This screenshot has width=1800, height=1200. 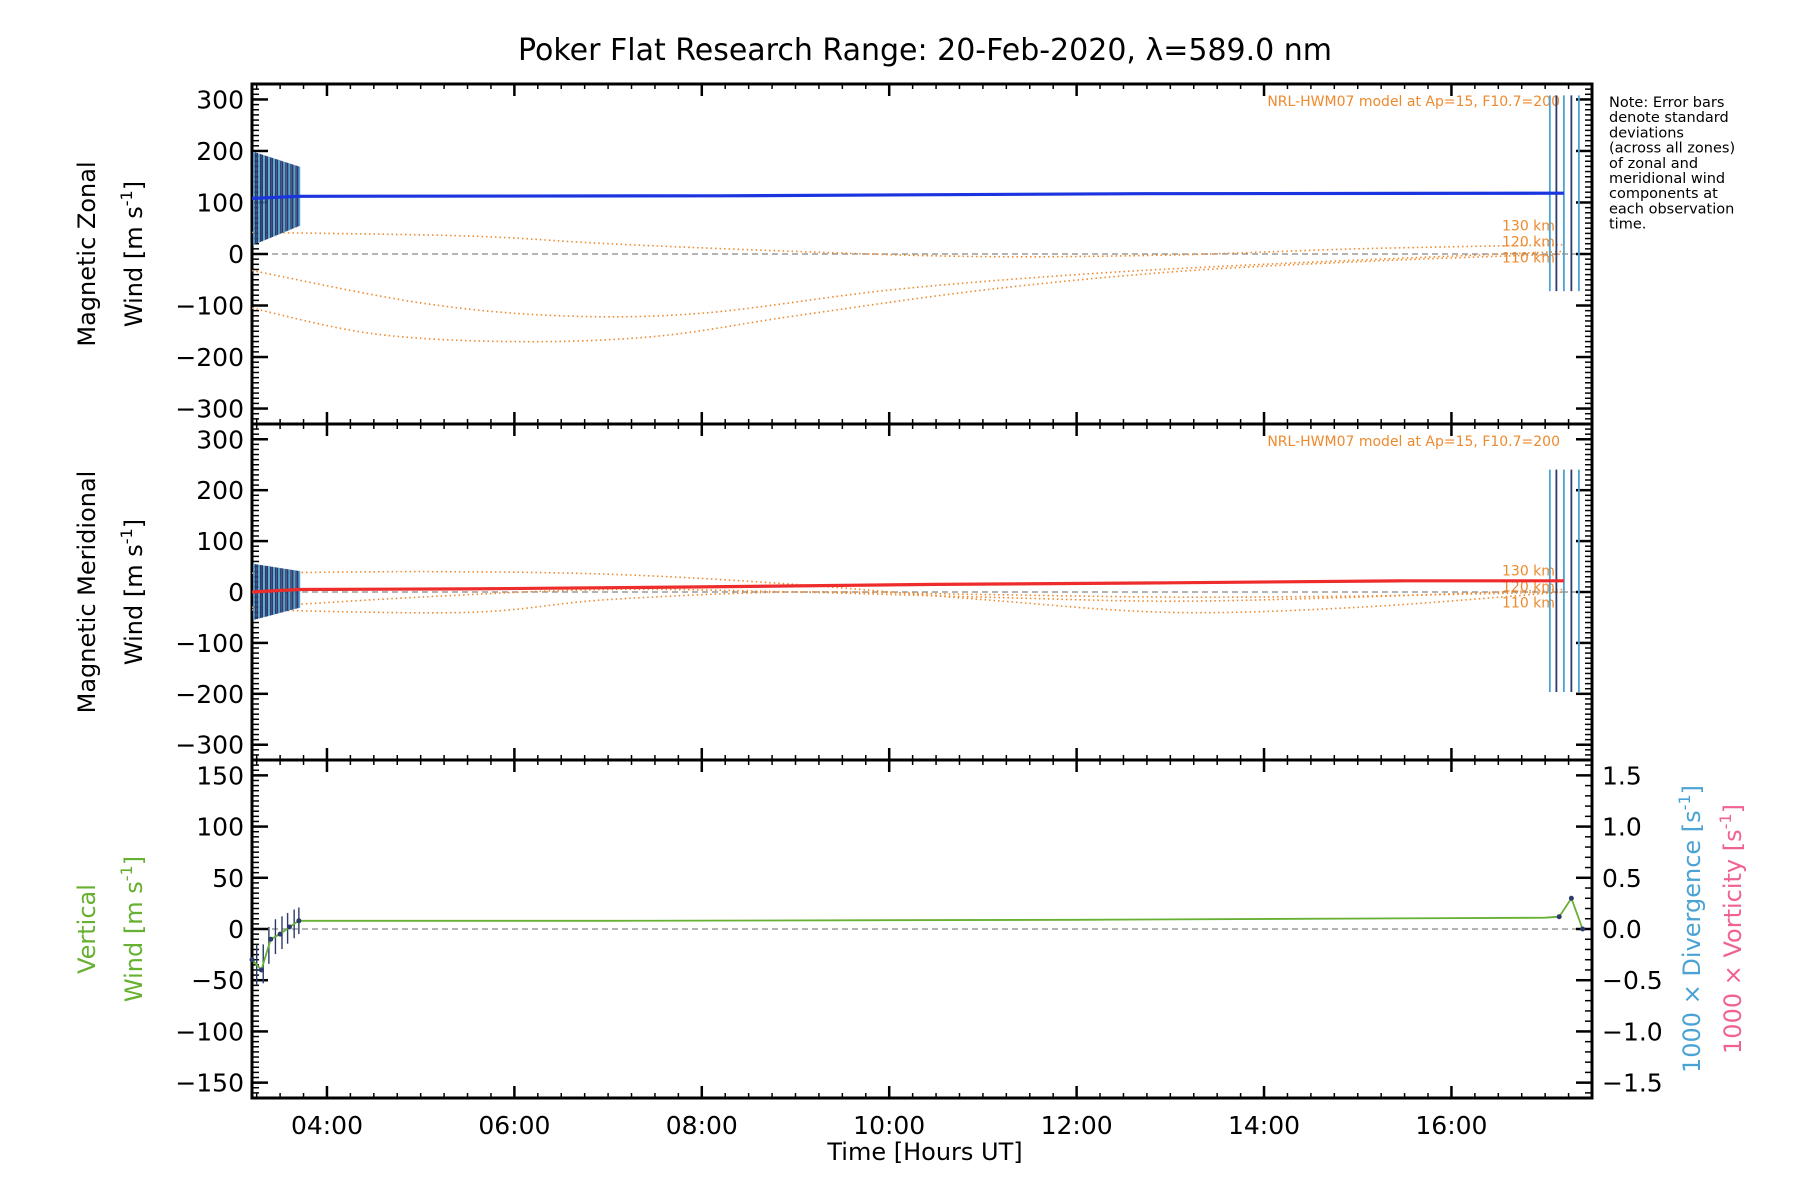 What do you see at coordinates (1669, 118) in the screenshot?
I see `note-line: denote standard` at bounding box center [1669, 118].